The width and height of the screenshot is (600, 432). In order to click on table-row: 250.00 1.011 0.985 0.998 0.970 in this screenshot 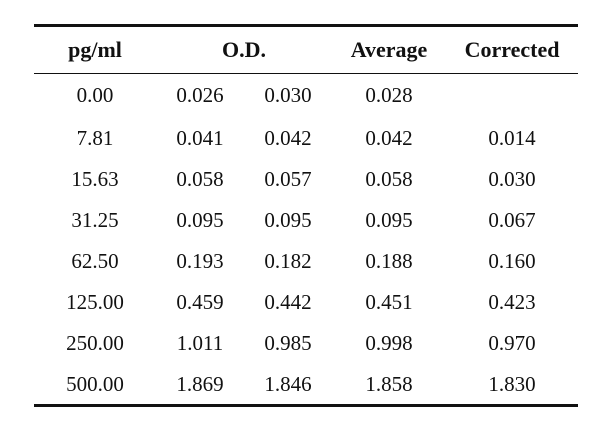, I will do `click(306, 343)`.